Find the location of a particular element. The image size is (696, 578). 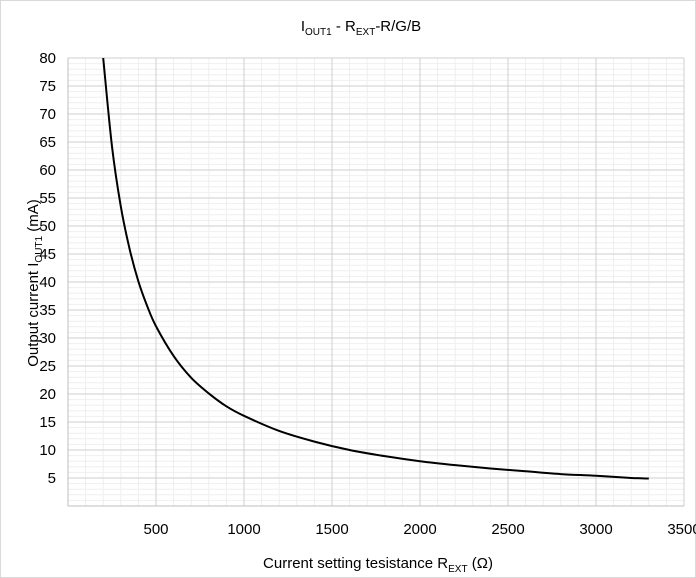

y-tick-label: 35 is located at coordinates (47, 310).